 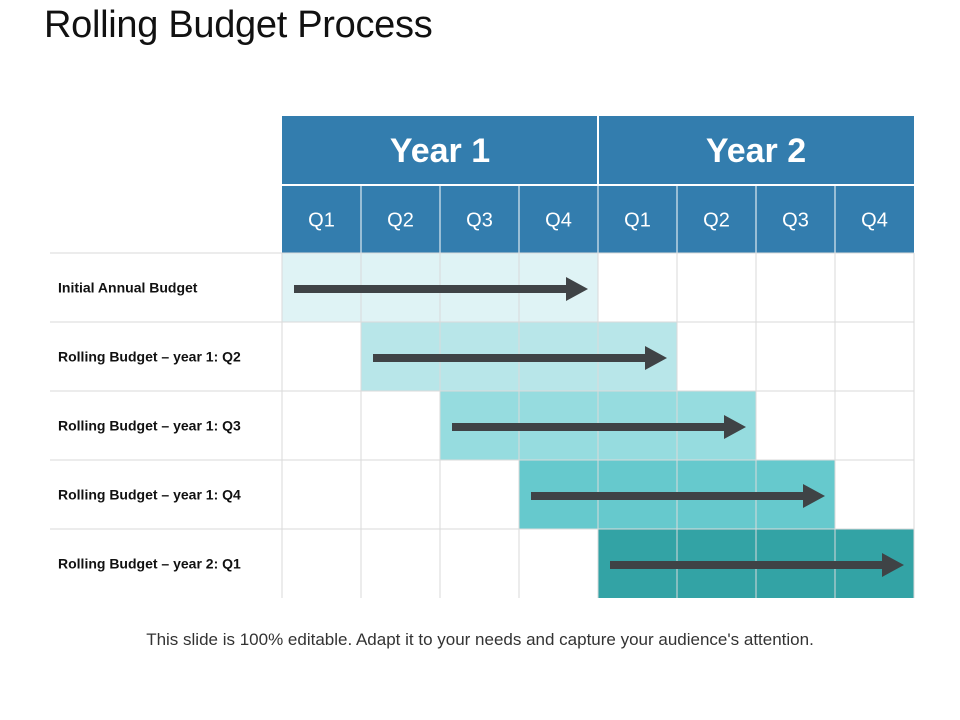 What do you see at coordinates (149, 426) in the screenshot?
I see `row-label: Rolling Budget – year 1: Q3` at bounding box center [149, 426].